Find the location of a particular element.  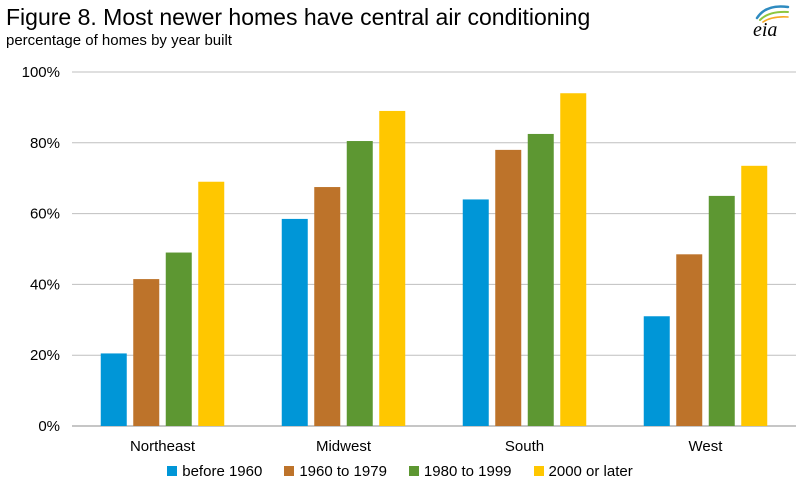

y-tick-label: 20% is located at coordinates (45, 355).